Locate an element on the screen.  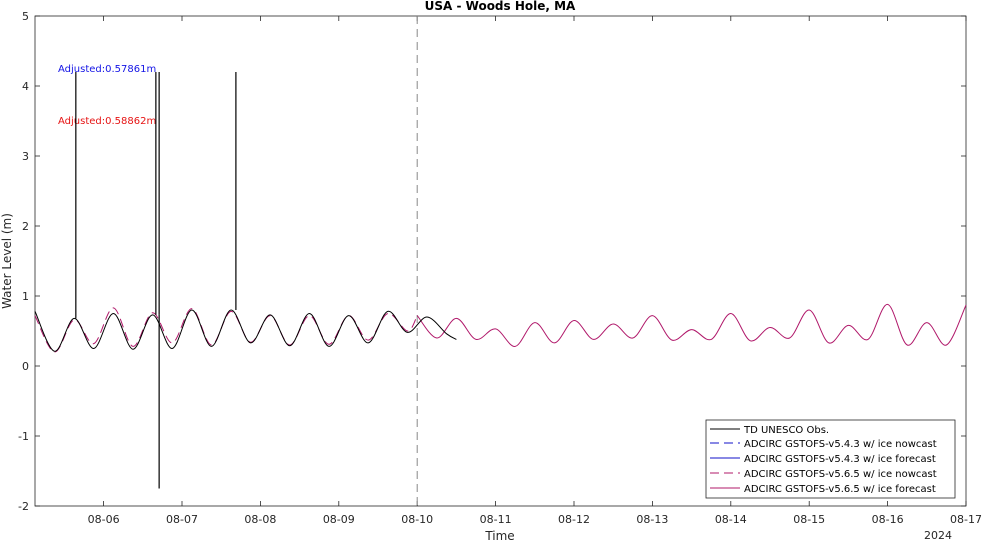
y-tick-label: 0 is located at coordinates (25, 366).